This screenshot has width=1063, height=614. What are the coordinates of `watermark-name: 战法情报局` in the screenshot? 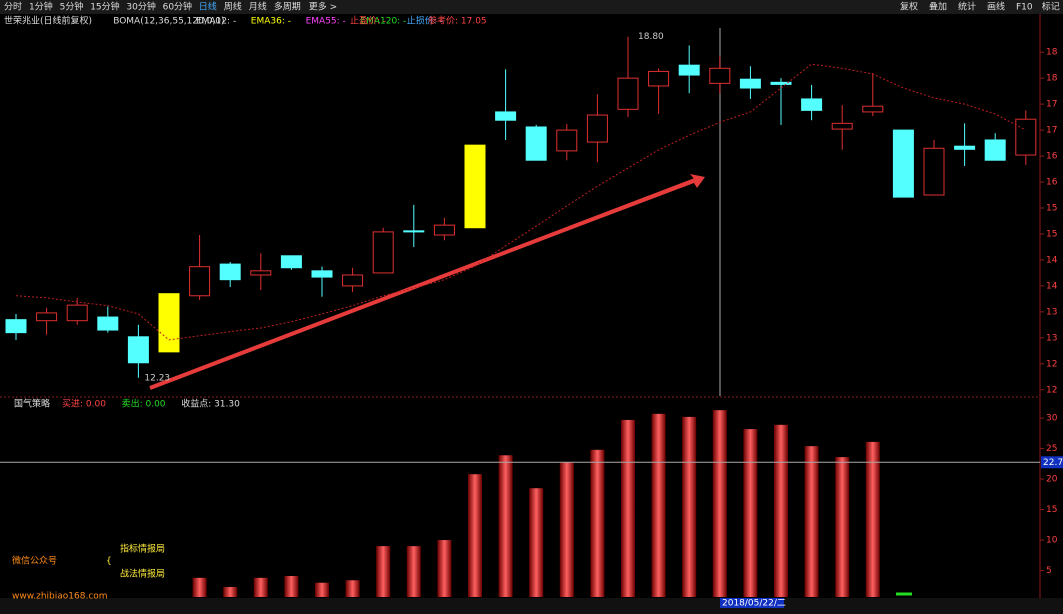 It's located at (142, 574).